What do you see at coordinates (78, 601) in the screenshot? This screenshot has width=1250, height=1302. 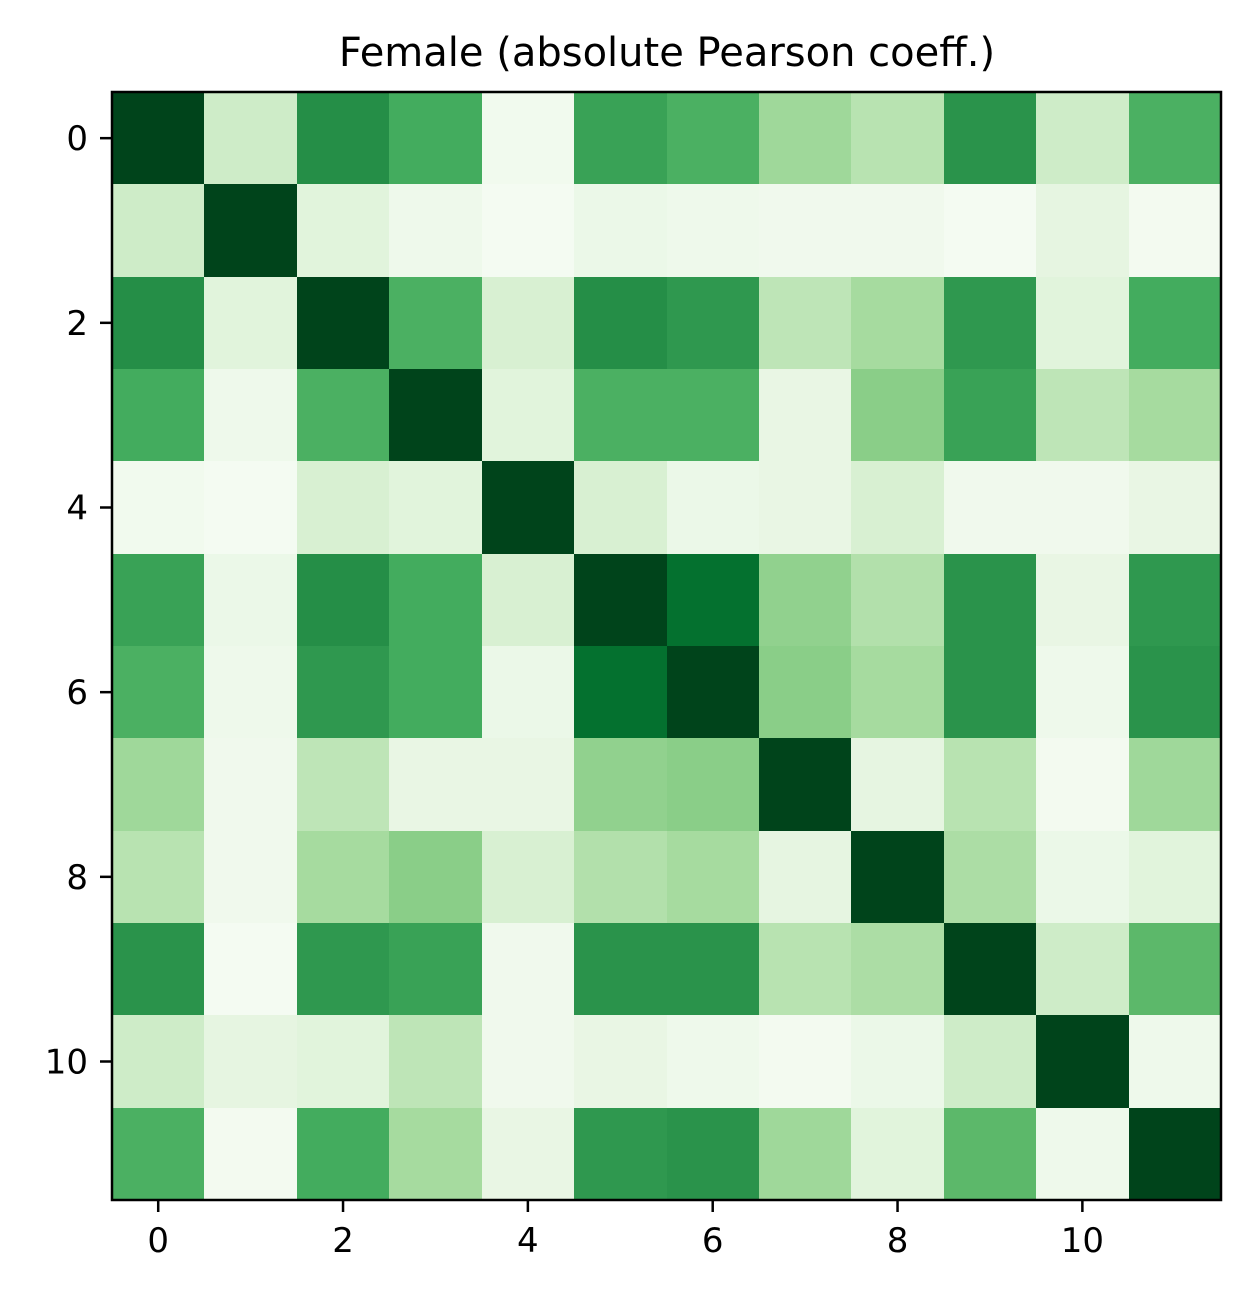 I see `y-axis-ticks: 0 2 4 6 8 10` at bounding box center [78, 601].